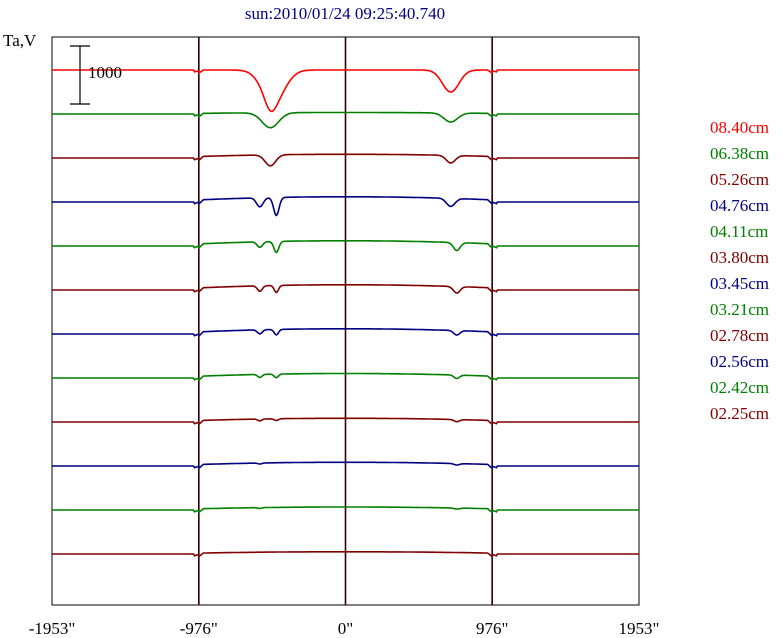  What do you see at coordinates (492, 628) in the screenshot?
I see `x-tick-label-3: 976"` at bounding box center [492, 628].